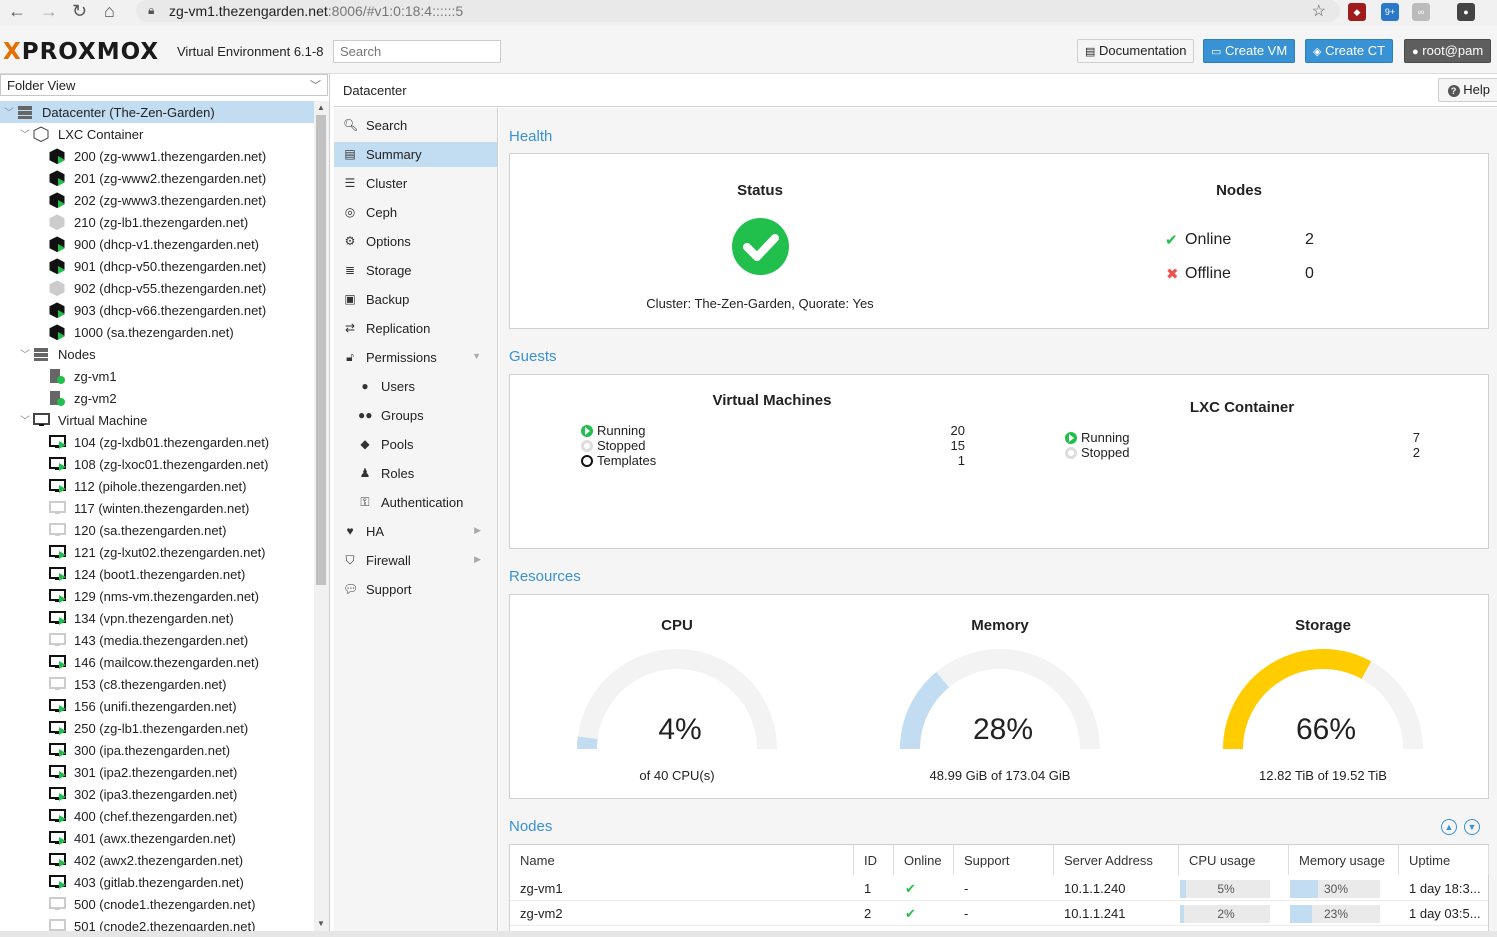 The height and width of the screenshot is (937, 1497). I want to click on tree-item: zg-vm2, so click(157, 398).